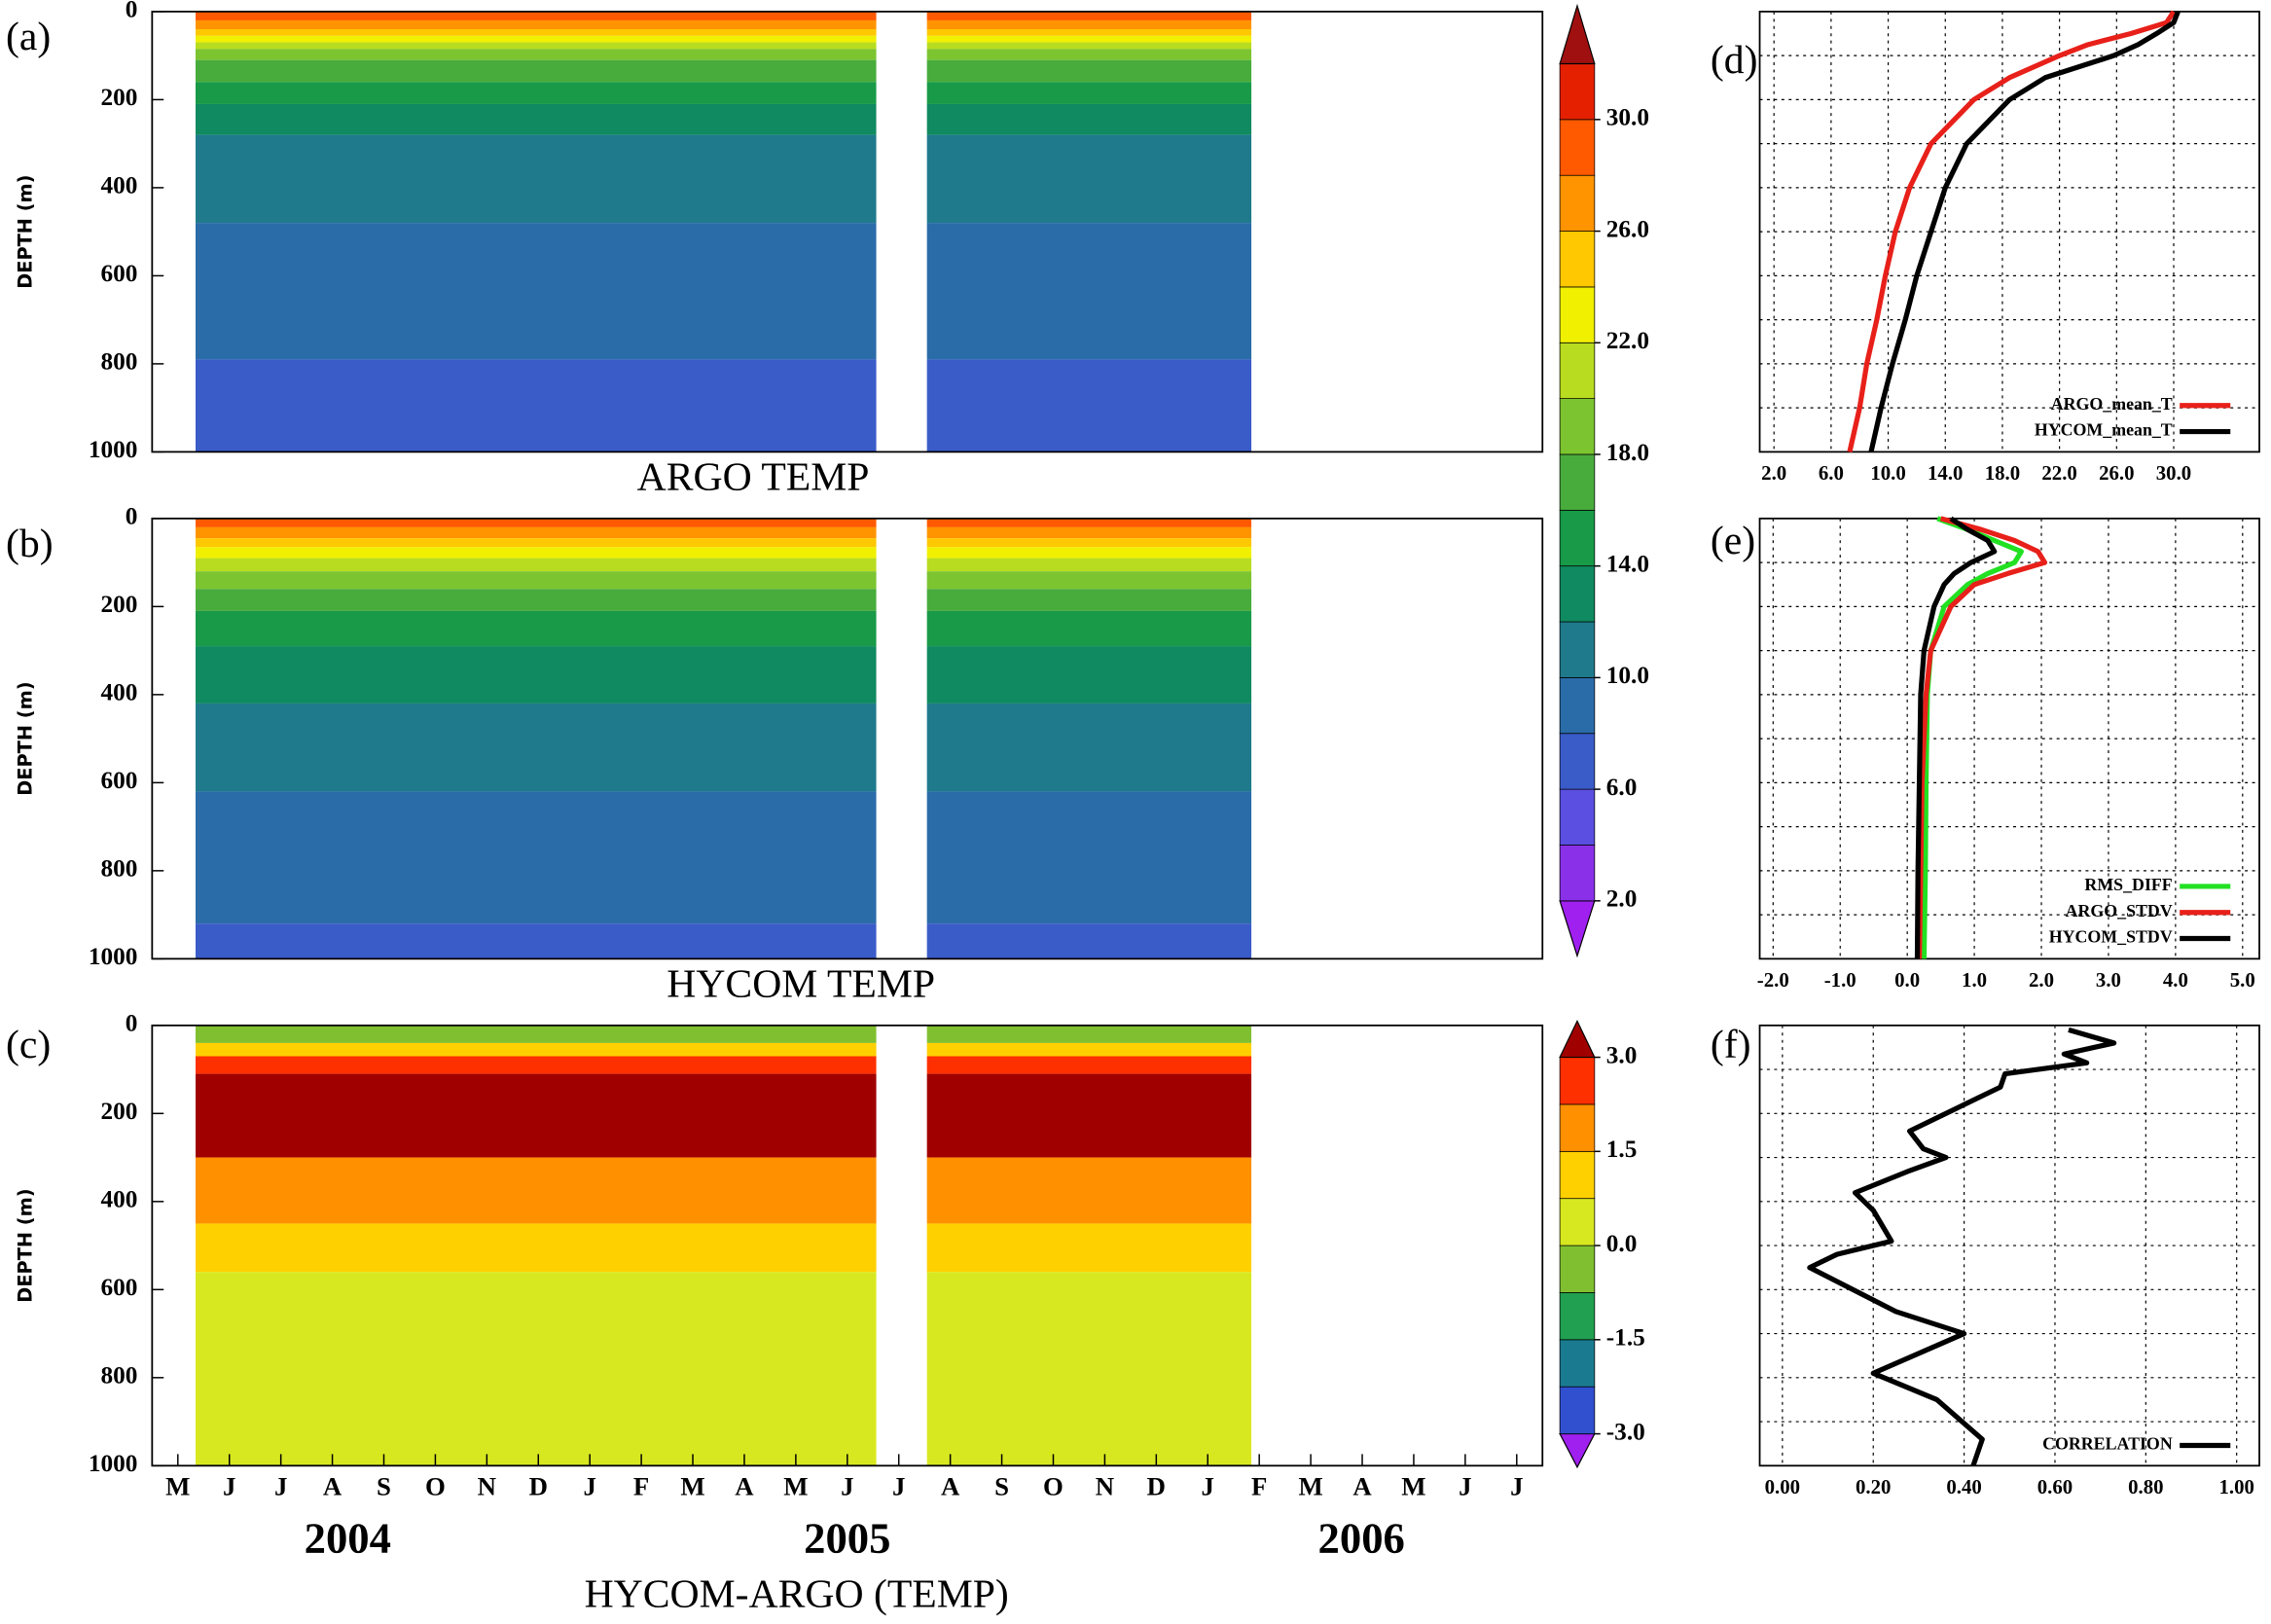  Describe the element at coordinates (1627, 117) in the screenshot. I see `colorbar-tick-label: 30.0` at that location.